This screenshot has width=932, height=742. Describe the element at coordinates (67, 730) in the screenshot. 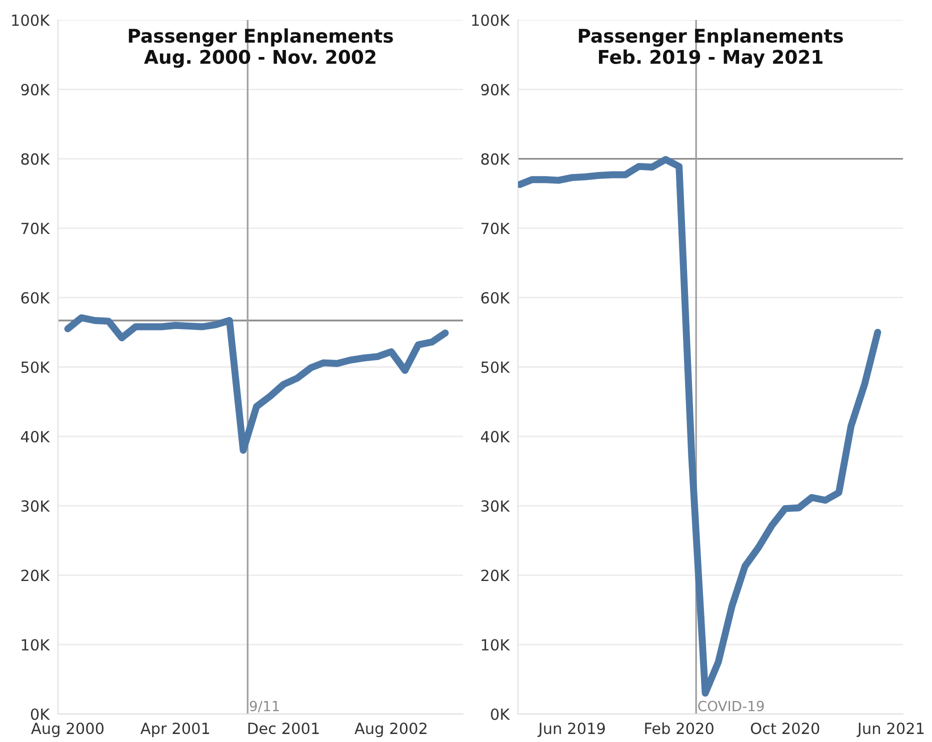

I see `x-tick-label: Aug 2000` at that location.